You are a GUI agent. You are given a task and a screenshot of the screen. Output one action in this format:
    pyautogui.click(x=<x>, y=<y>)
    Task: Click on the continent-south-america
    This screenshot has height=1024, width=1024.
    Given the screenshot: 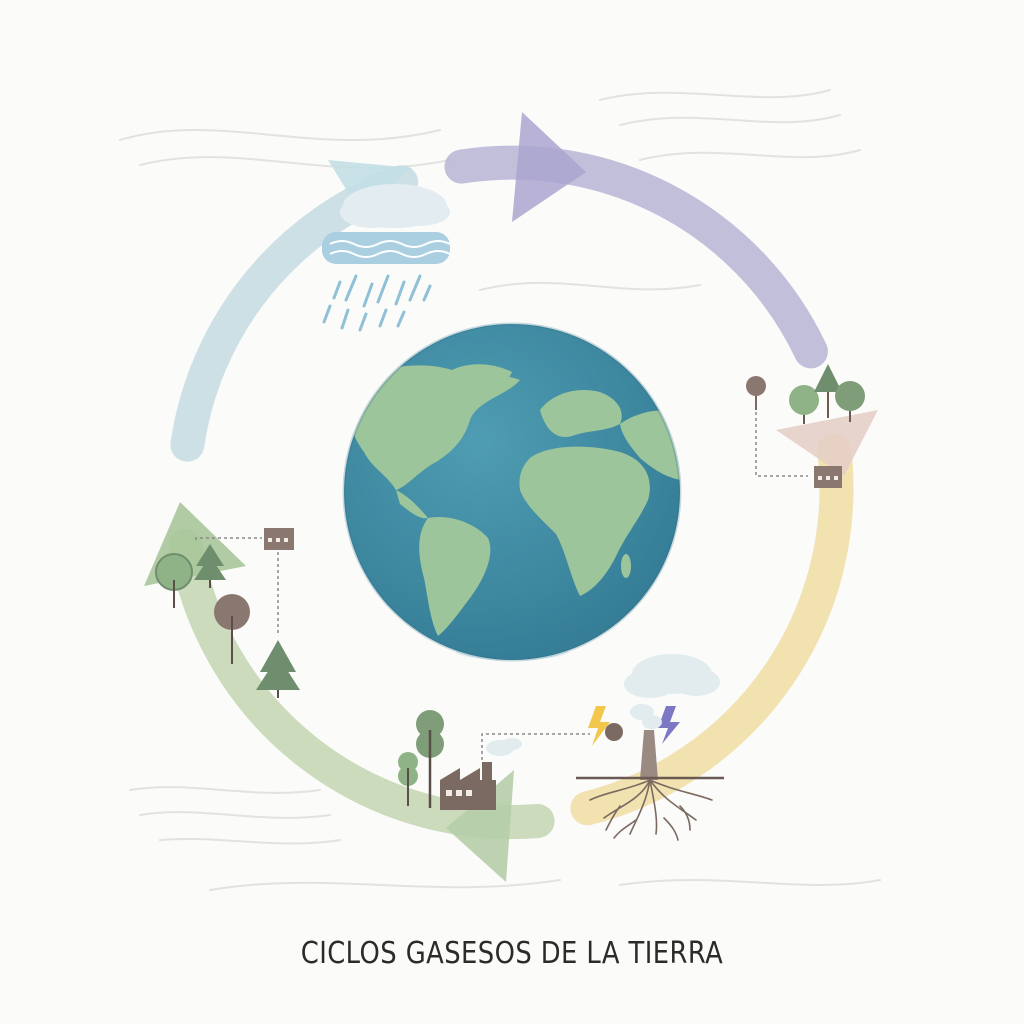 What is the action you would take?
    pyautogui.click(x=455, y=576)
    